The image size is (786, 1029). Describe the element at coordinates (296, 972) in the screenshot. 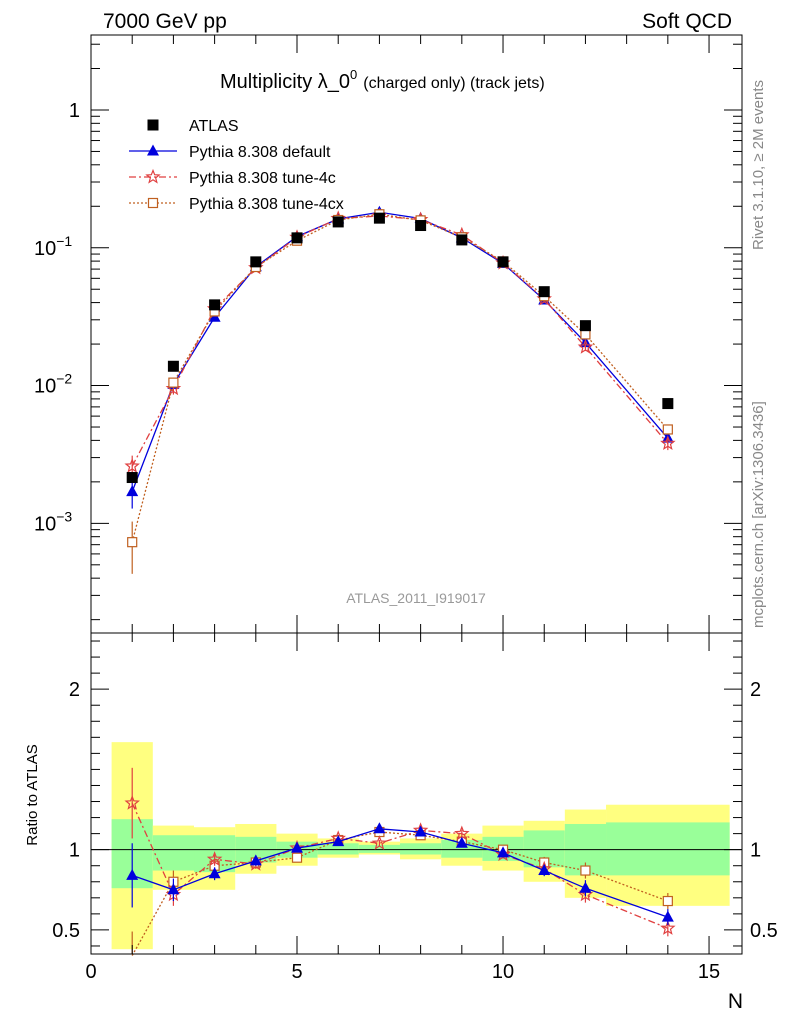

I see `x-tick-label: 5` at that location.